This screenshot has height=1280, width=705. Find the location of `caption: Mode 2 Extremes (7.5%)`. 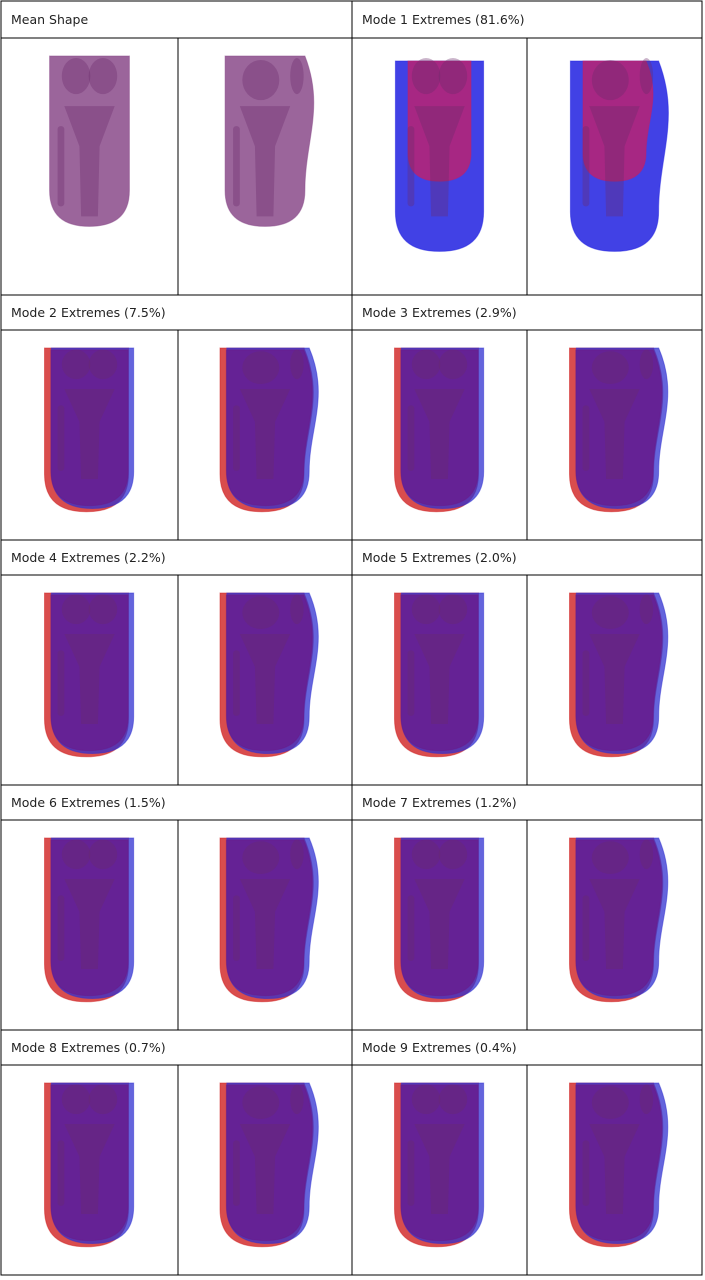

caption: Mode 2 Extremes (7.5%) is located at coordinates (88, 312).